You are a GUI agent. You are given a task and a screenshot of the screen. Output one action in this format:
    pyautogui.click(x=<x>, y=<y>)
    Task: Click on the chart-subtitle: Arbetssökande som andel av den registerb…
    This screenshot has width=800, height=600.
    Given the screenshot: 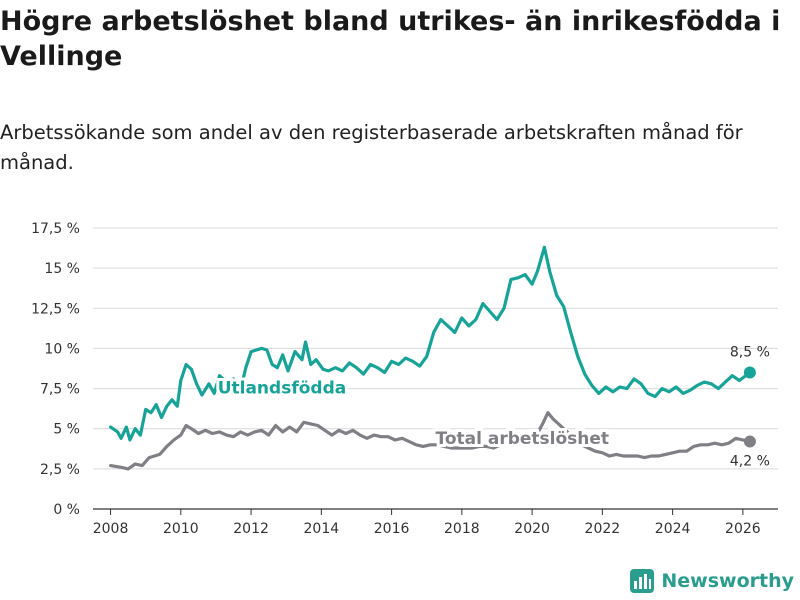 What is the action you would take?
    pyautogui.click(x=371, y=147)
    